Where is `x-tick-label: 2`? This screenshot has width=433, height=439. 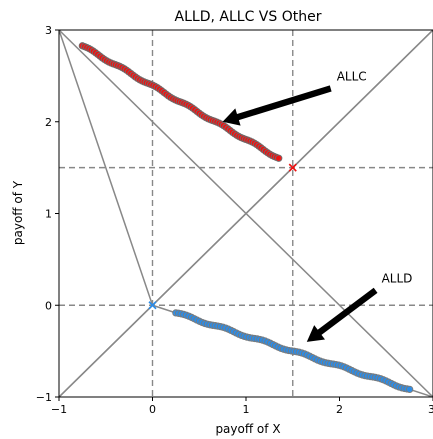
x-tick-label: 2 is located at coordinates (339, 409).